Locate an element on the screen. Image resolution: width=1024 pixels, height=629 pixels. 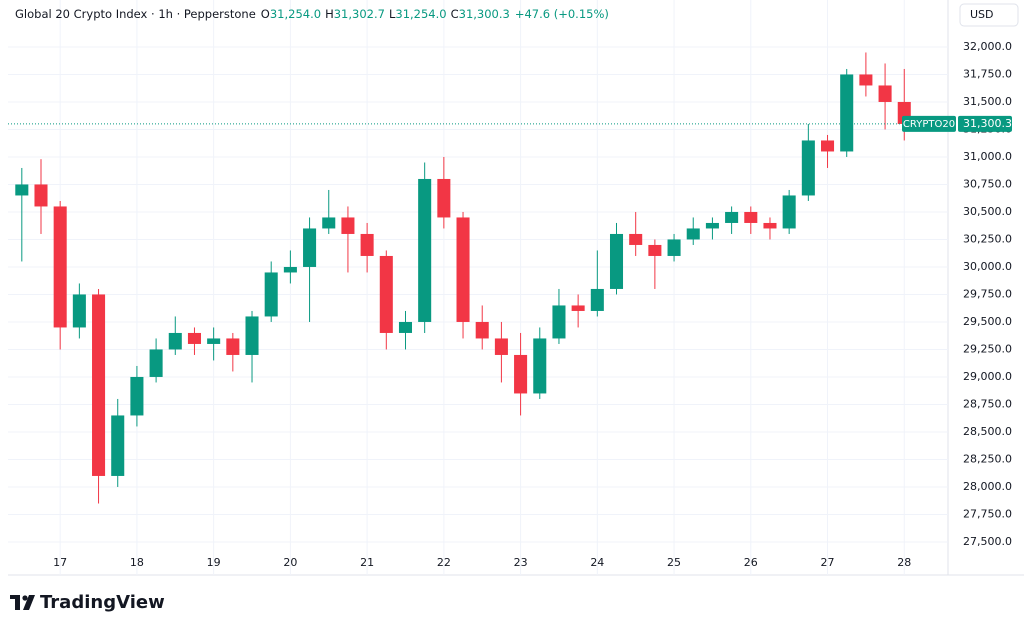
y-tick-label: 31,000.0 is located at coordinates (987, 156).